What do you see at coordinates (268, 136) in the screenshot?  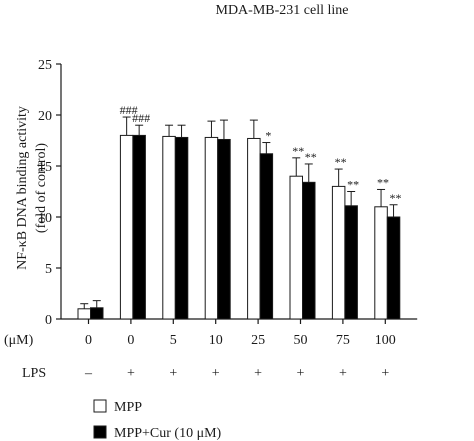 I see `significance-label: *` at bounding box center [268, 136].